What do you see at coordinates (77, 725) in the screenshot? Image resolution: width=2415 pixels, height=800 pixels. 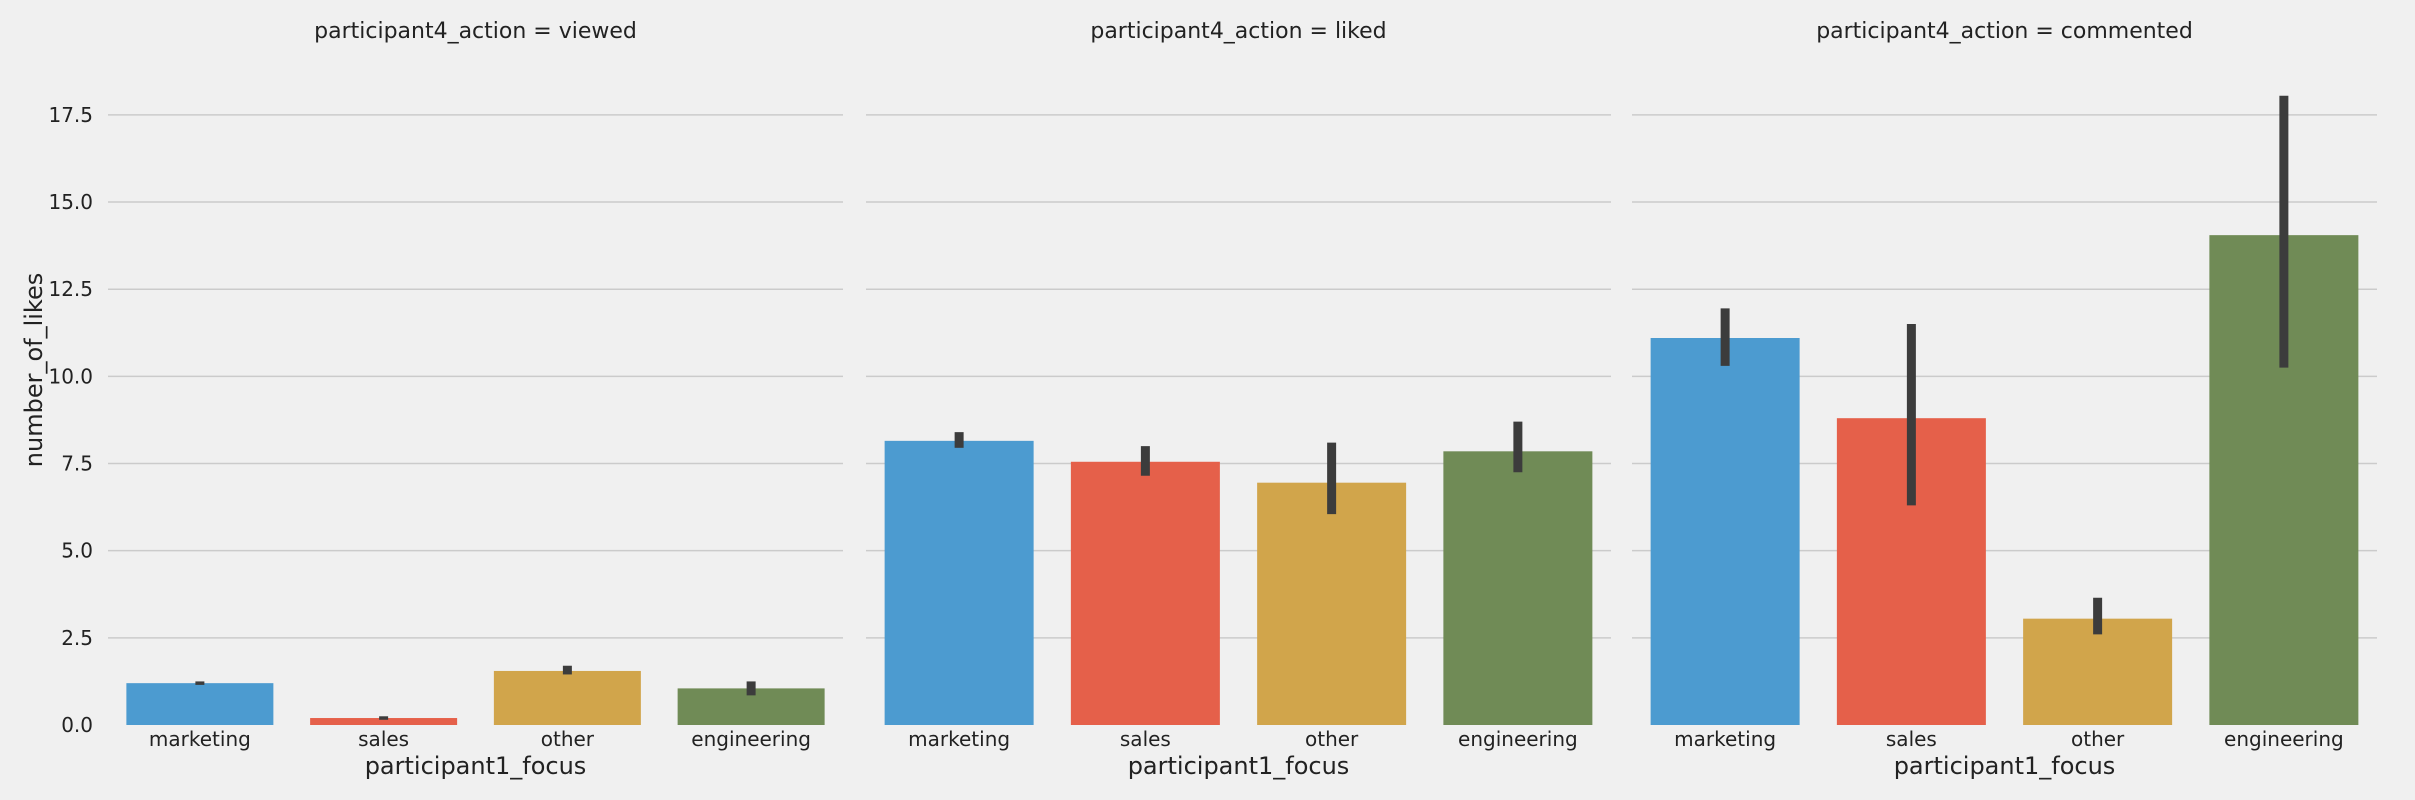 I see `y-tick-label: 0.0` at bounding box center [77, 725].